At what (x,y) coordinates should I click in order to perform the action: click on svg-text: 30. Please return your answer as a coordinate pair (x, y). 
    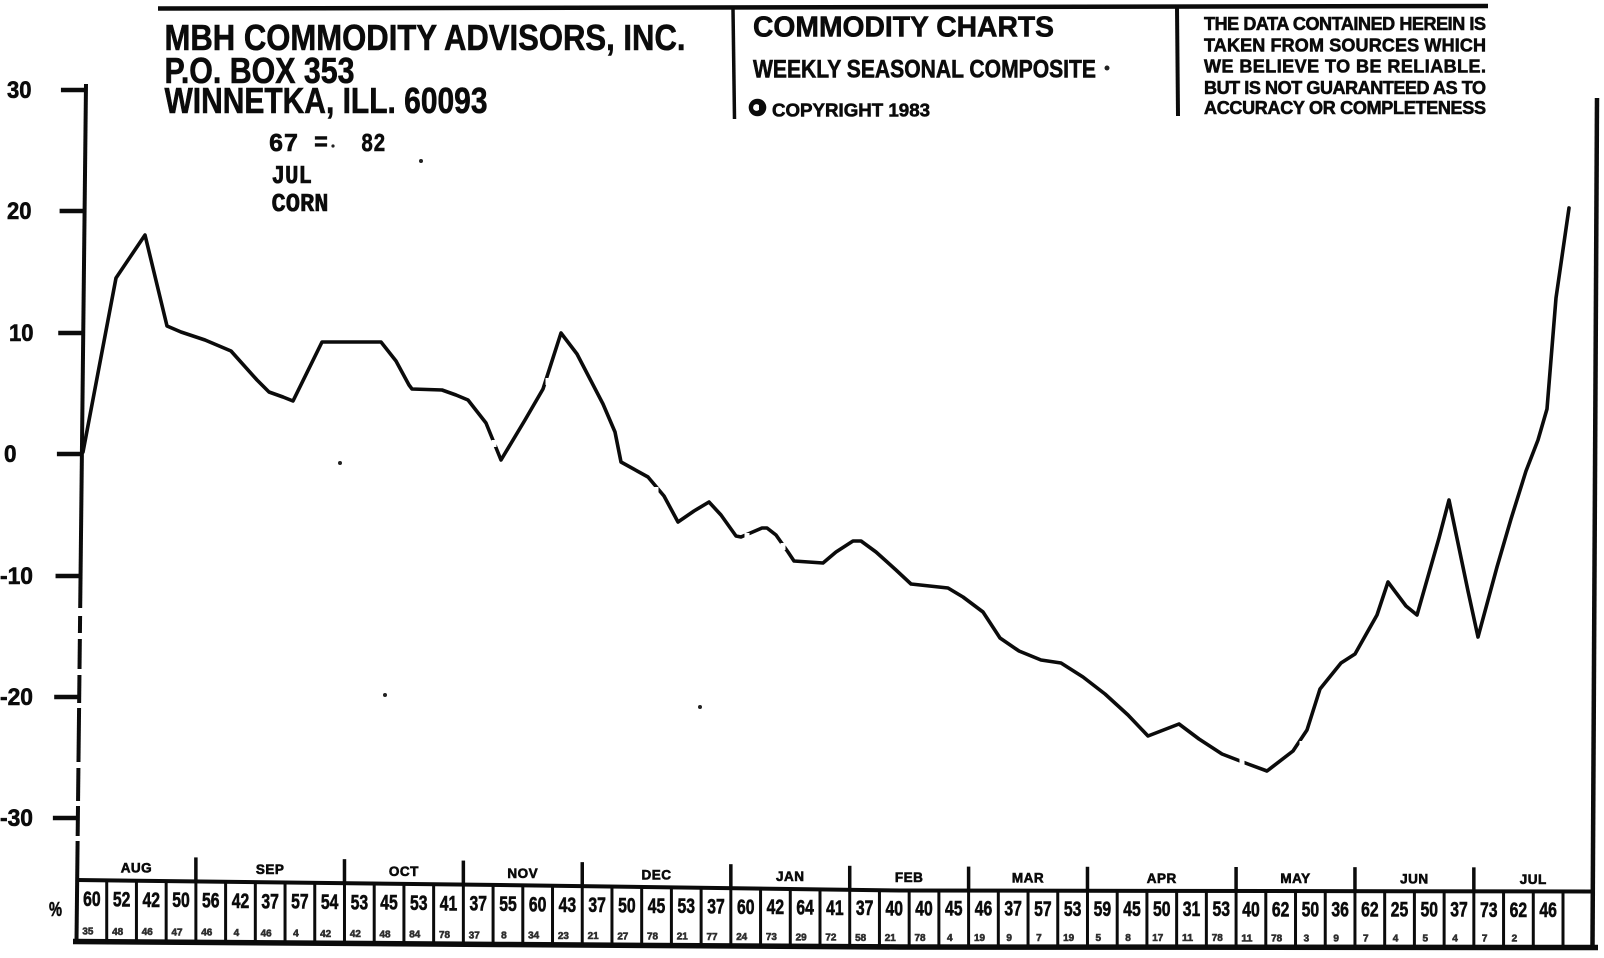
    Looking at the image, I should click on (19, 90).